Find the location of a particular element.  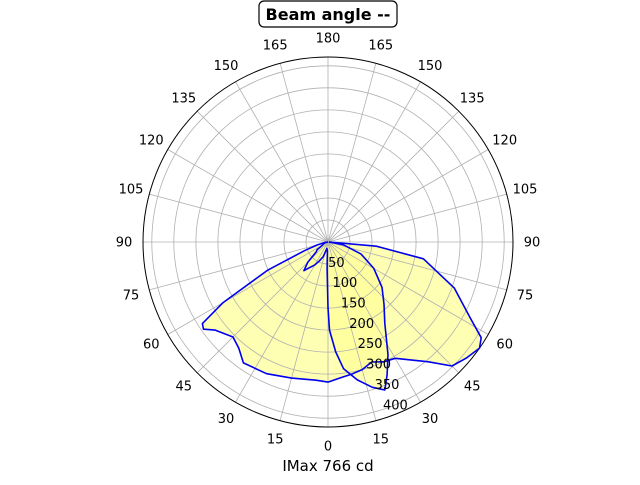

angular-tick-label-19: 90 is located at coordinates (124, 243).